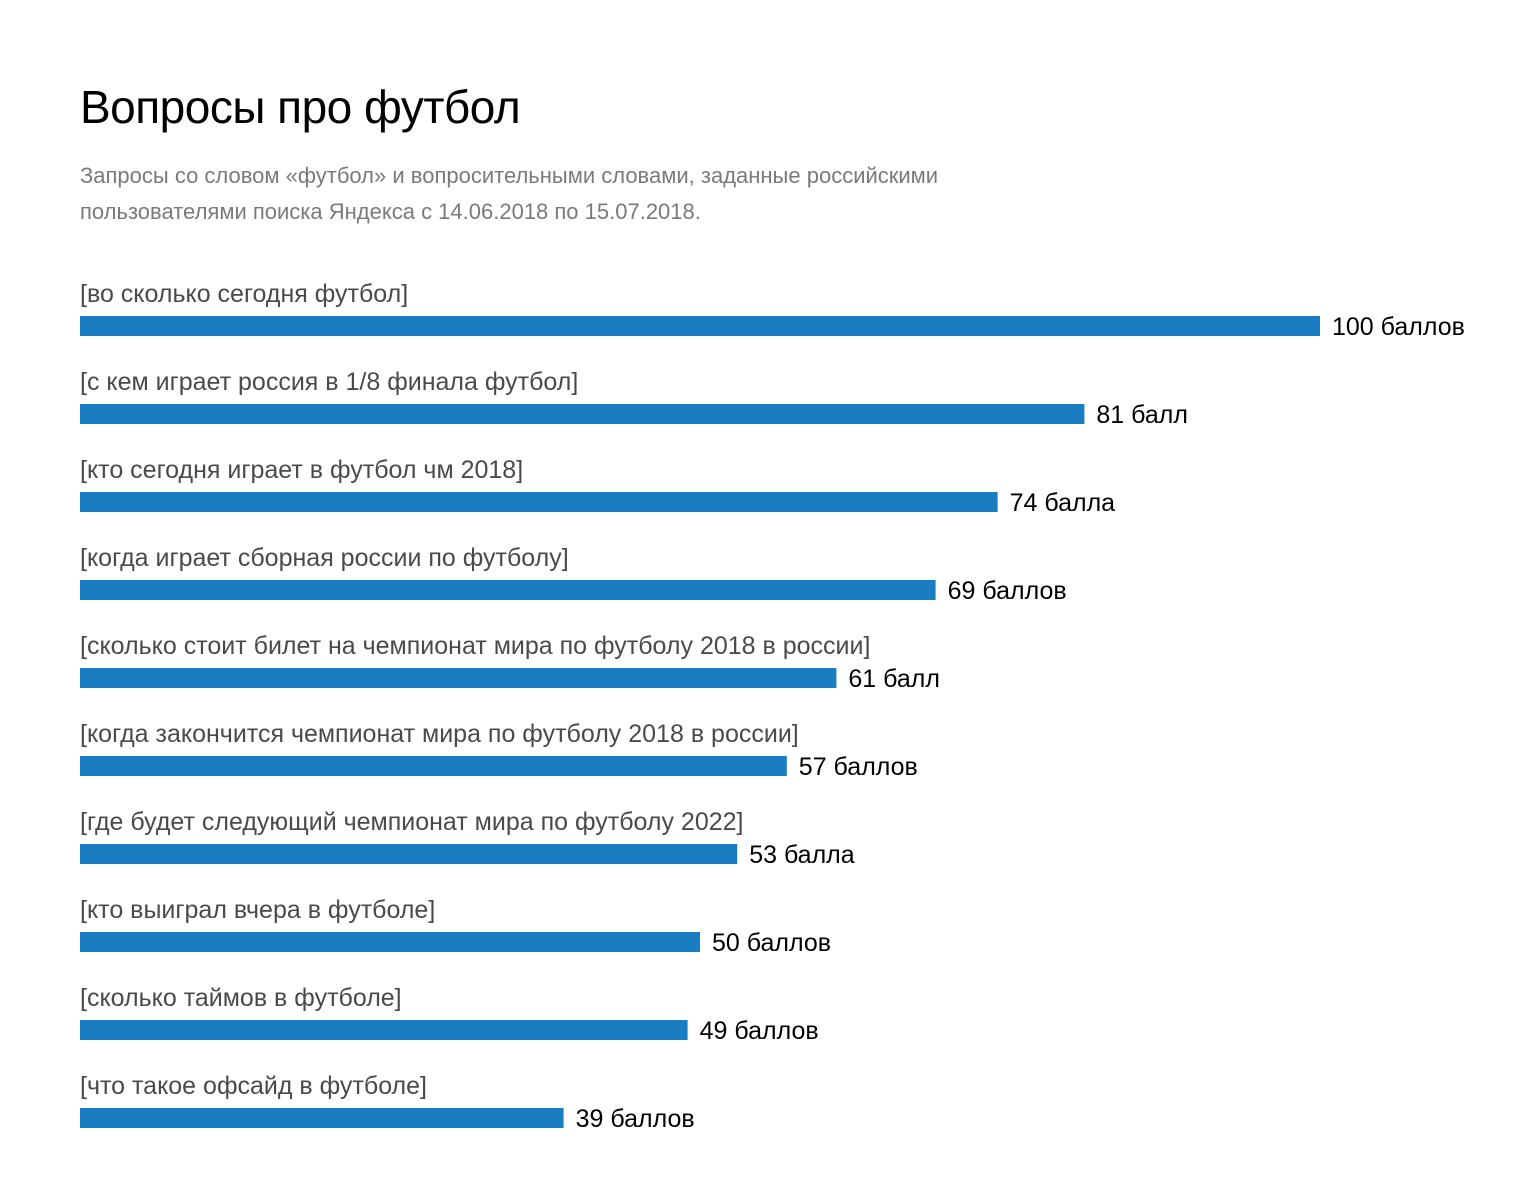  What do you see at coordinates (324, 558) in the screenshot?
I see `category-label: [когда играет сборная россии по футболу]` at bounding box center [324, 558].